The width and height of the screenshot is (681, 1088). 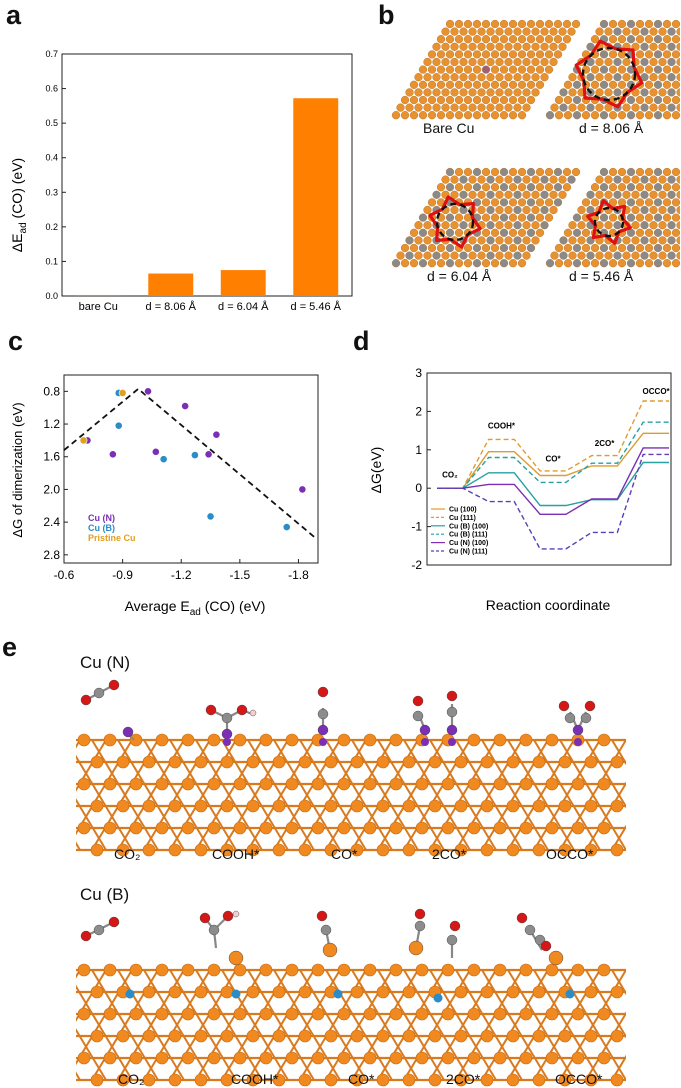 I want to click on cu-slab-panel, so click(x=535, y=143).